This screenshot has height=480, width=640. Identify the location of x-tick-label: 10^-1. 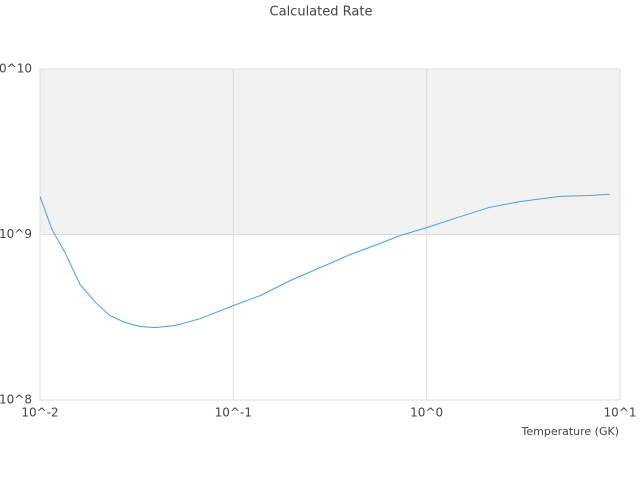
(233, 413).